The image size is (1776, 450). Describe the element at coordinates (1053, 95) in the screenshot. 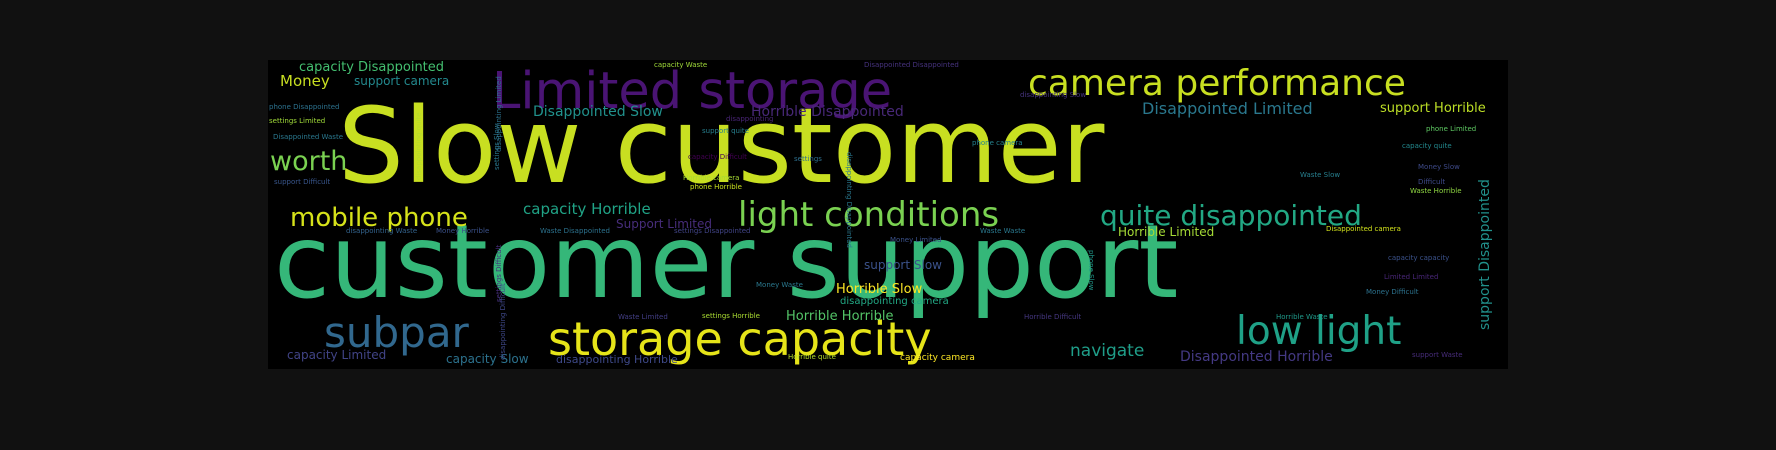

I see `cloud-word: disappointing Slow` at that location.